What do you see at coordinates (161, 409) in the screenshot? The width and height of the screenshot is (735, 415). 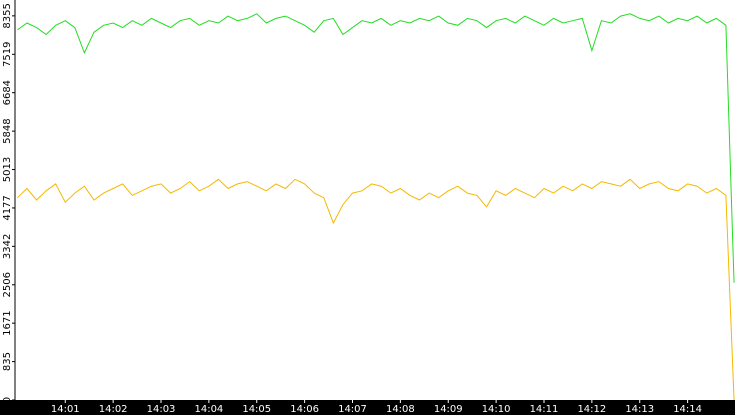 I see `x-tick-label: 14:03` at bounding box center [161, 409].